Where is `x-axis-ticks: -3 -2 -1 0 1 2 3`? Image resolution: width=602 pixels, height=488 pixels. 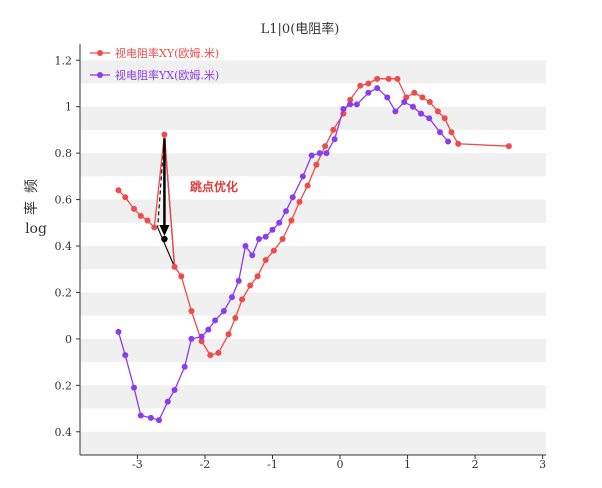
x-axis-ticks: -3 -2 -1 0 1 2 3 is located at coordinates (339, 463).